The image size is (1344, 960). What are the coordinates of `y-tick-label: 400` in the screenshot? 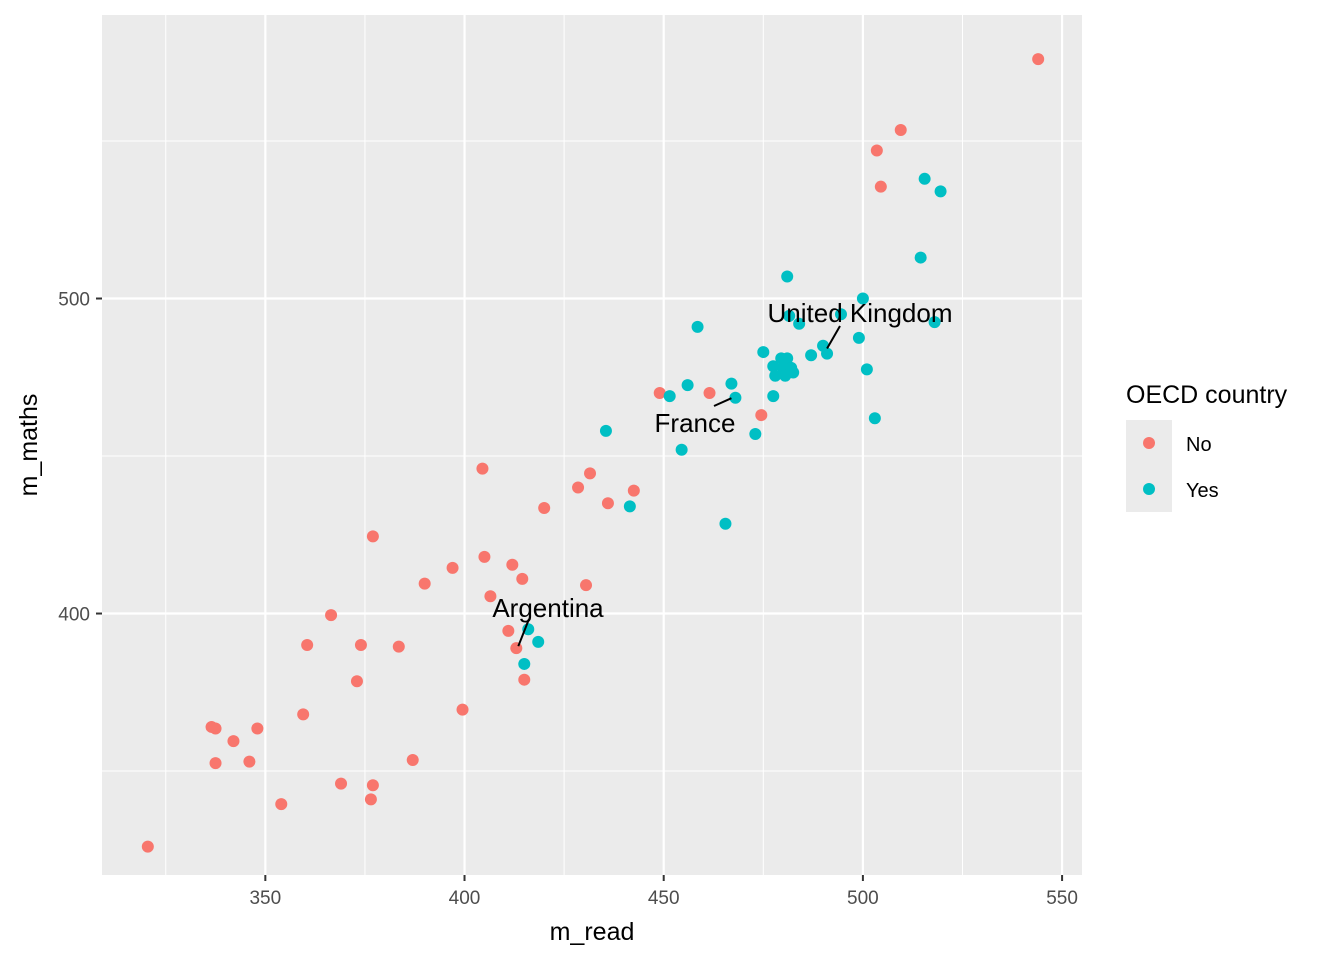 It's located at (74, 615).